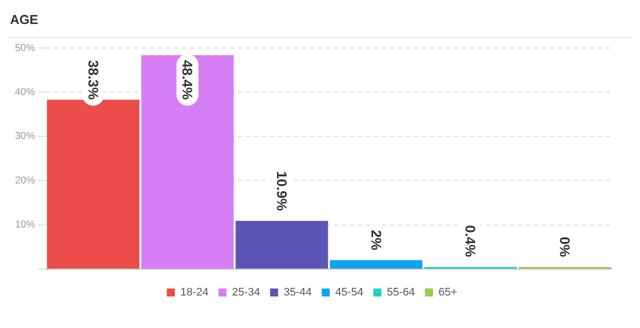 The width and height of the screenshot is (640, 328). I want to click on y-tick-label: 20%, so click(25, 180).